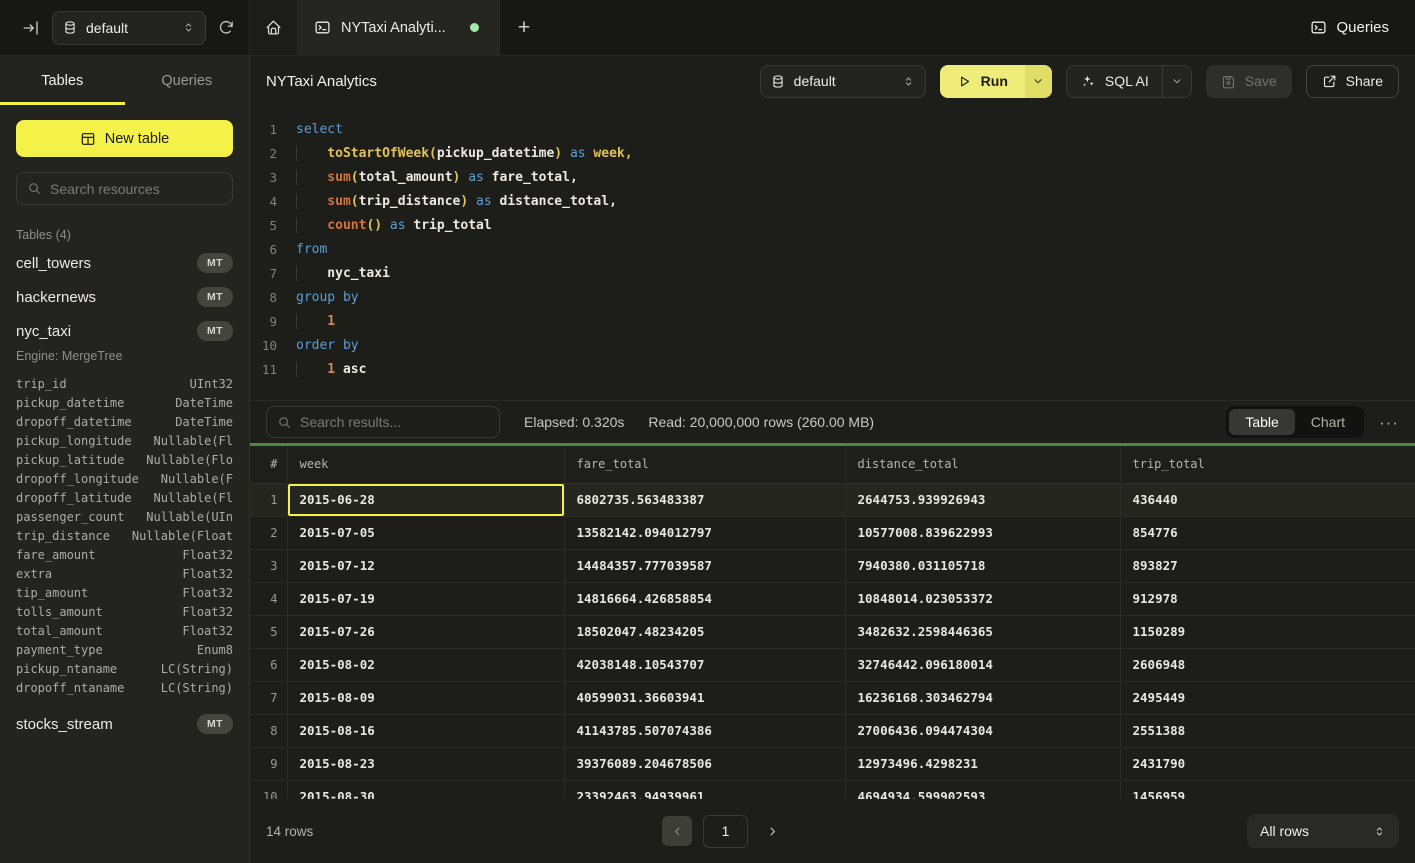 The height and width of the screenshot is (863, 1415). What do you see at coordinates (426, 465) in the screenshot?
I see `column-header-week: week` at bounding box center [426, 465].